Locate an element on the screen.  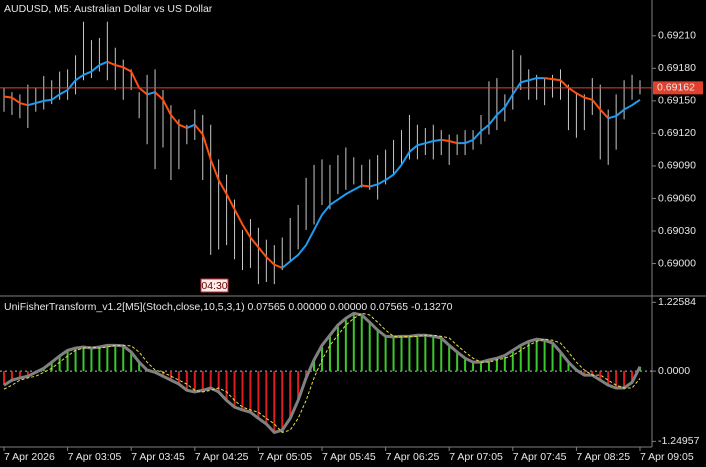
y-tick-label: 0.69210 is located at coordinates (677, 36).